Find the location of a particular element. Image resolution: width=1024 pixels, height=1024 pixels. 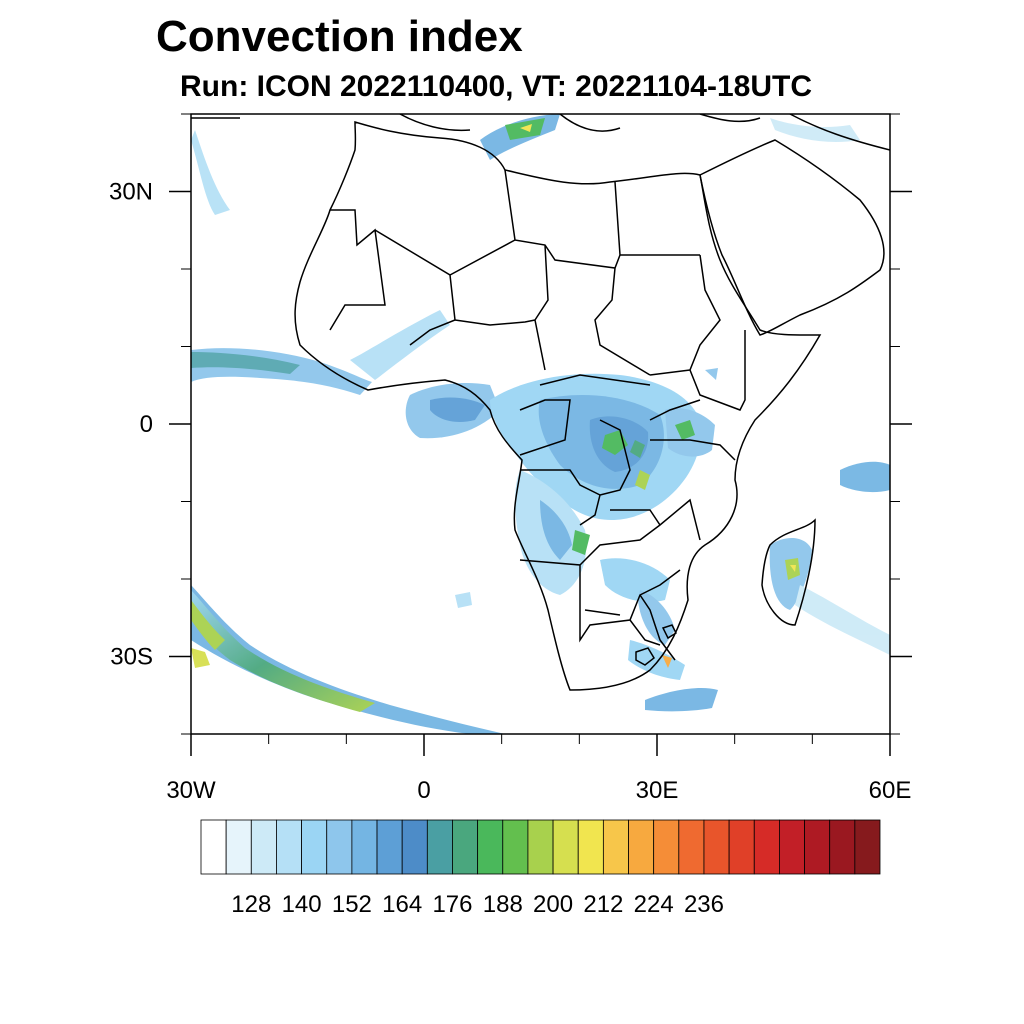

chart-title: Convection index is located at coordinates (339, 36).